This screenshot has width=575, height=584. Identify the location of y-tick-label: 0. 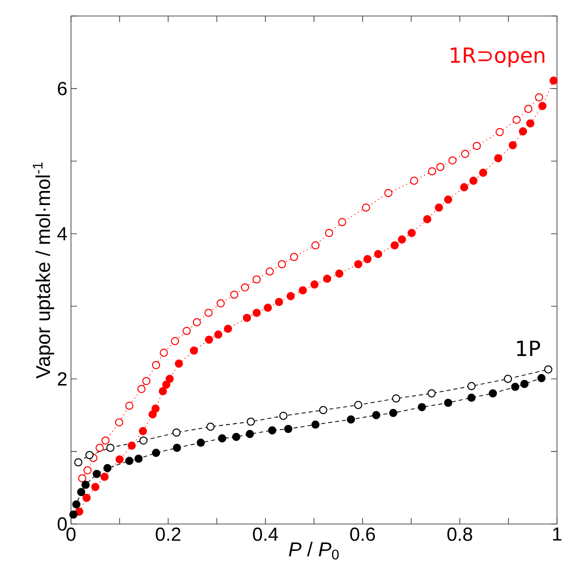
(62, 524).